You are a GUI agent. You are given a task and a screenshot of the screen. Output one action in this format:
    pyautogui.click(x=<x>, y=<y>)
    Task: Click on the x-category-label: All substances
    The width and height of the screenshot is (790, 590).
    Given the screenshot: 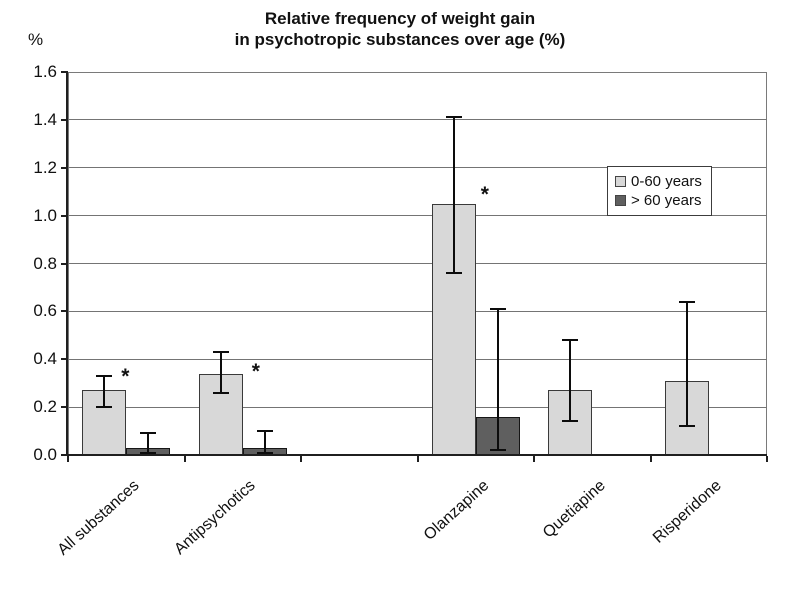 What is the action you would take?
    pyautogui.click(x=98, y=518)
    